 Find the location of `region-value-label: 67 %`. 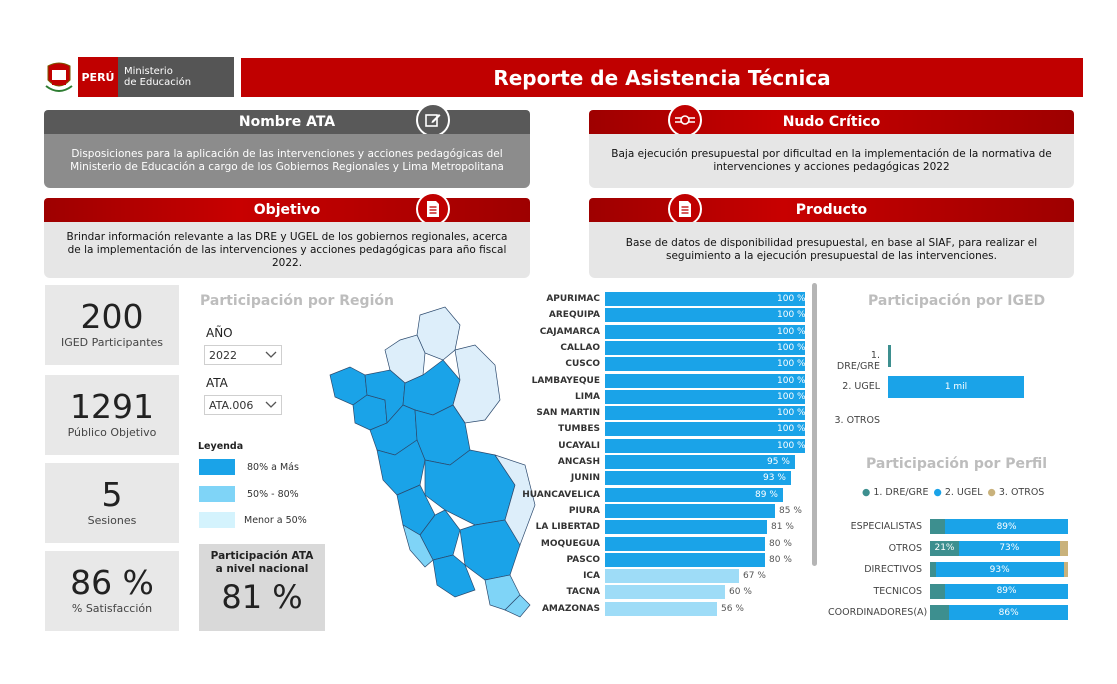

region-value-label: 67 % is located at coordinates (754, 576).